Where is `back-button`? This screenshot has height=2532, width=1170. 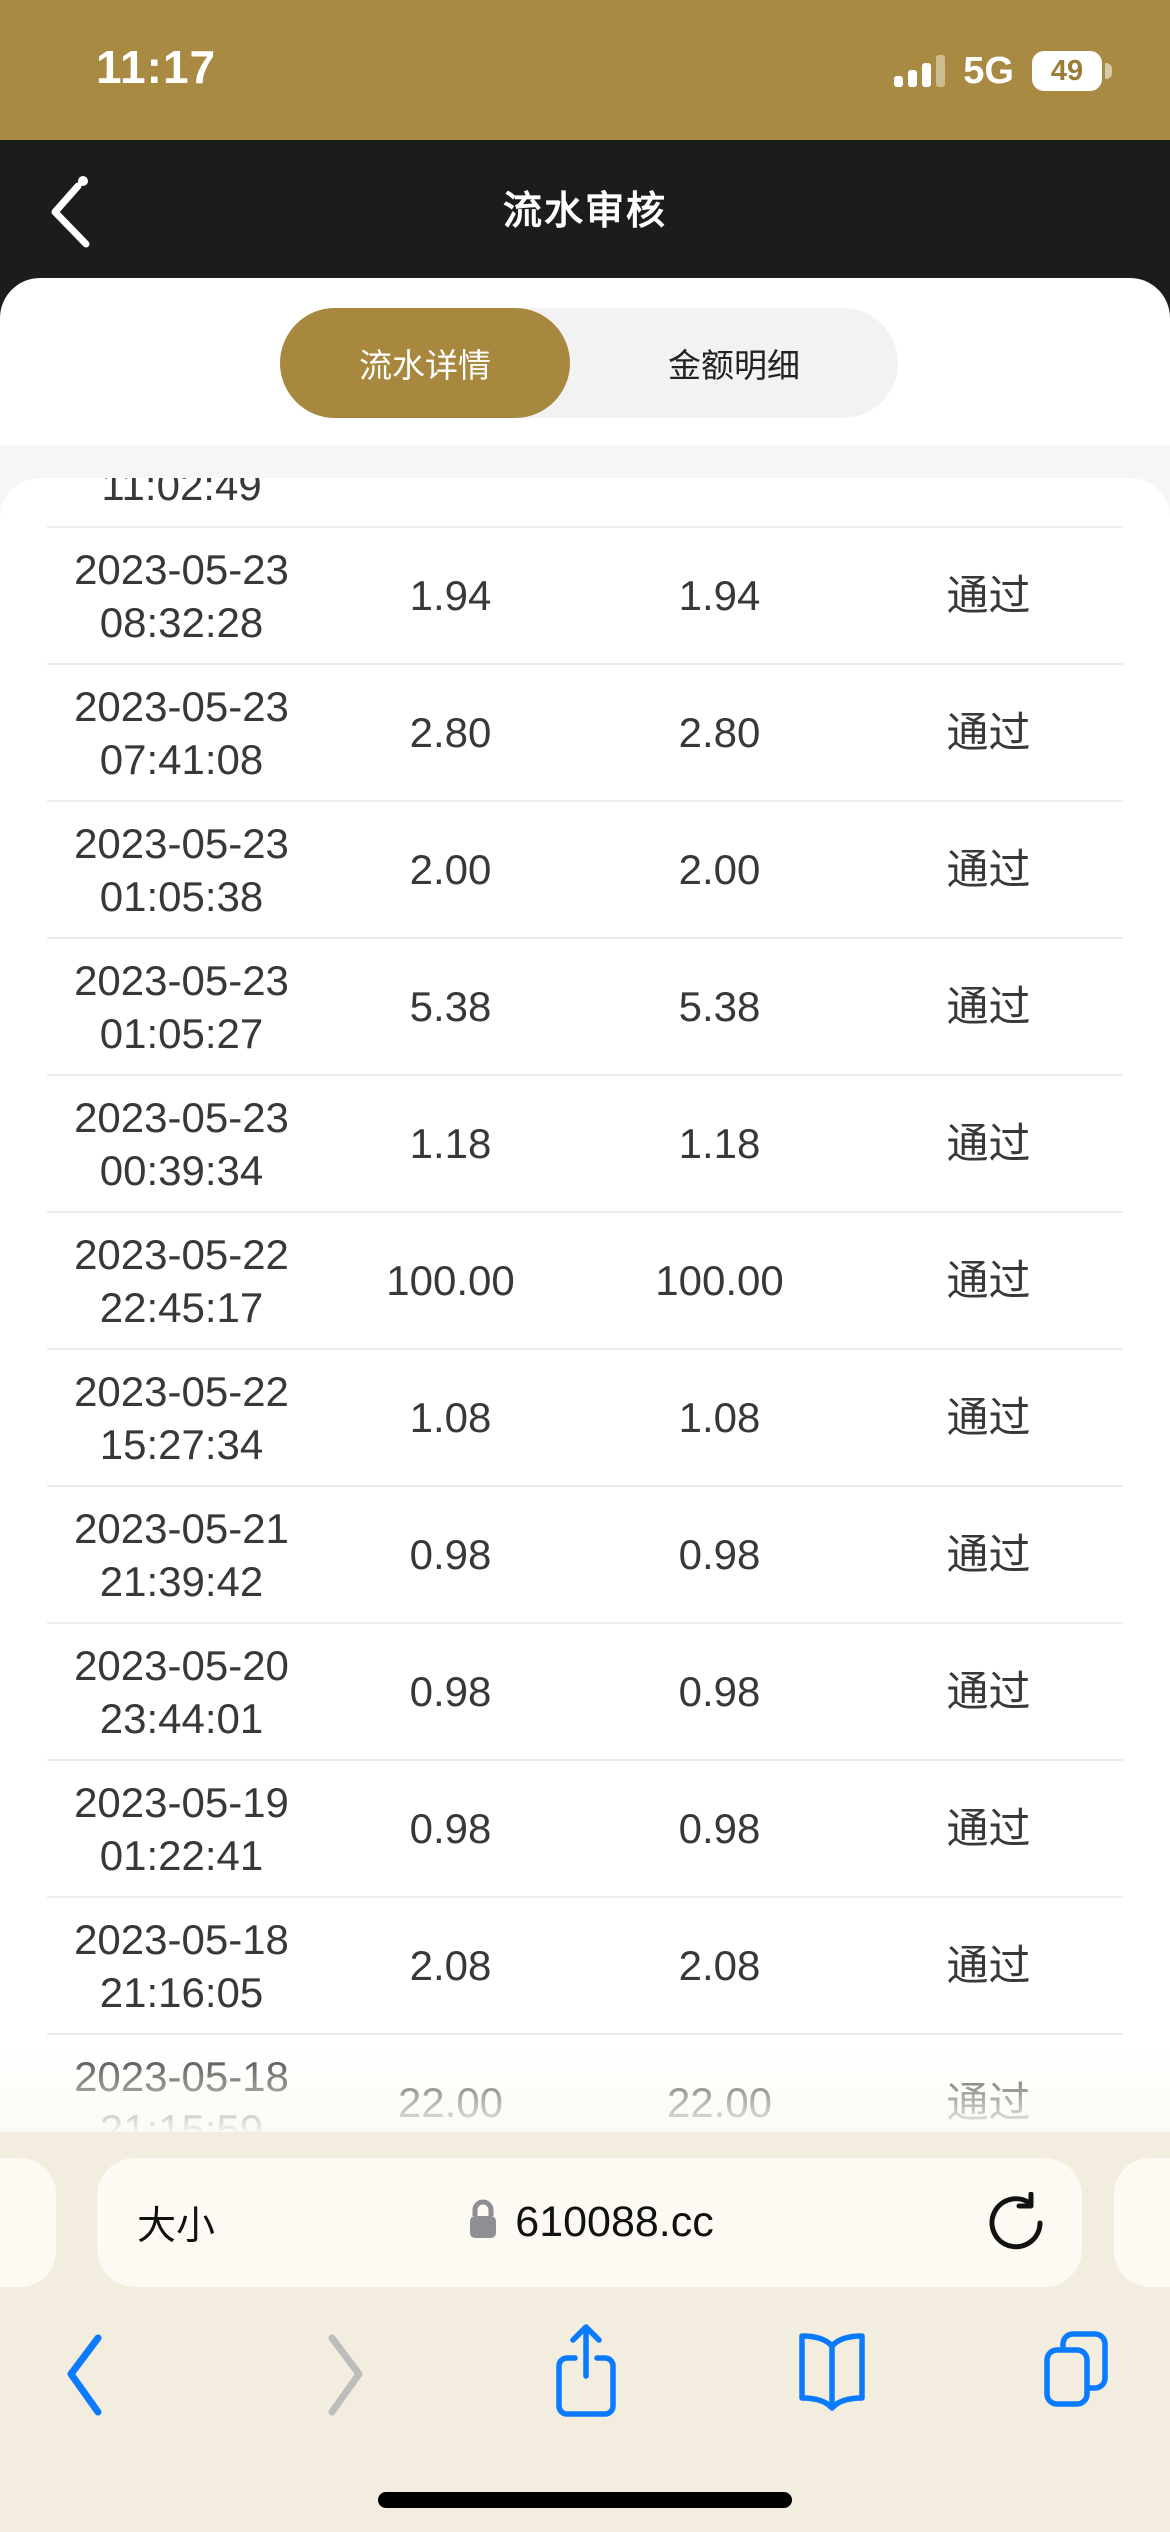 back-button is located at coordinates (75, 215).